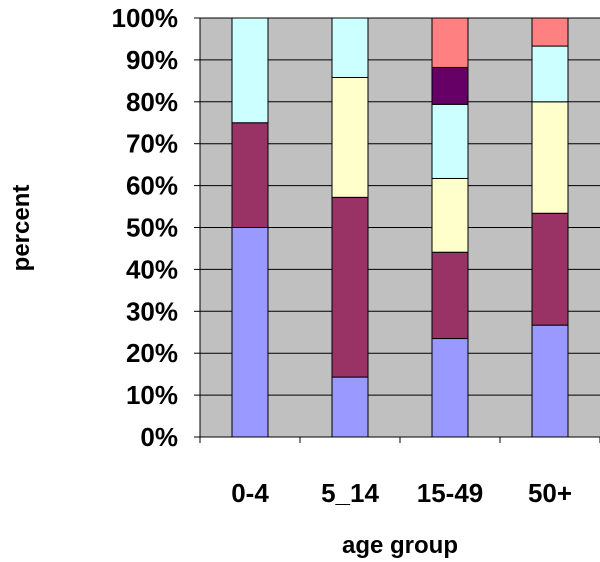 This screenshot has height=562, width=600. I want to click on x-category-label-3: 50+, so click(550, 493).